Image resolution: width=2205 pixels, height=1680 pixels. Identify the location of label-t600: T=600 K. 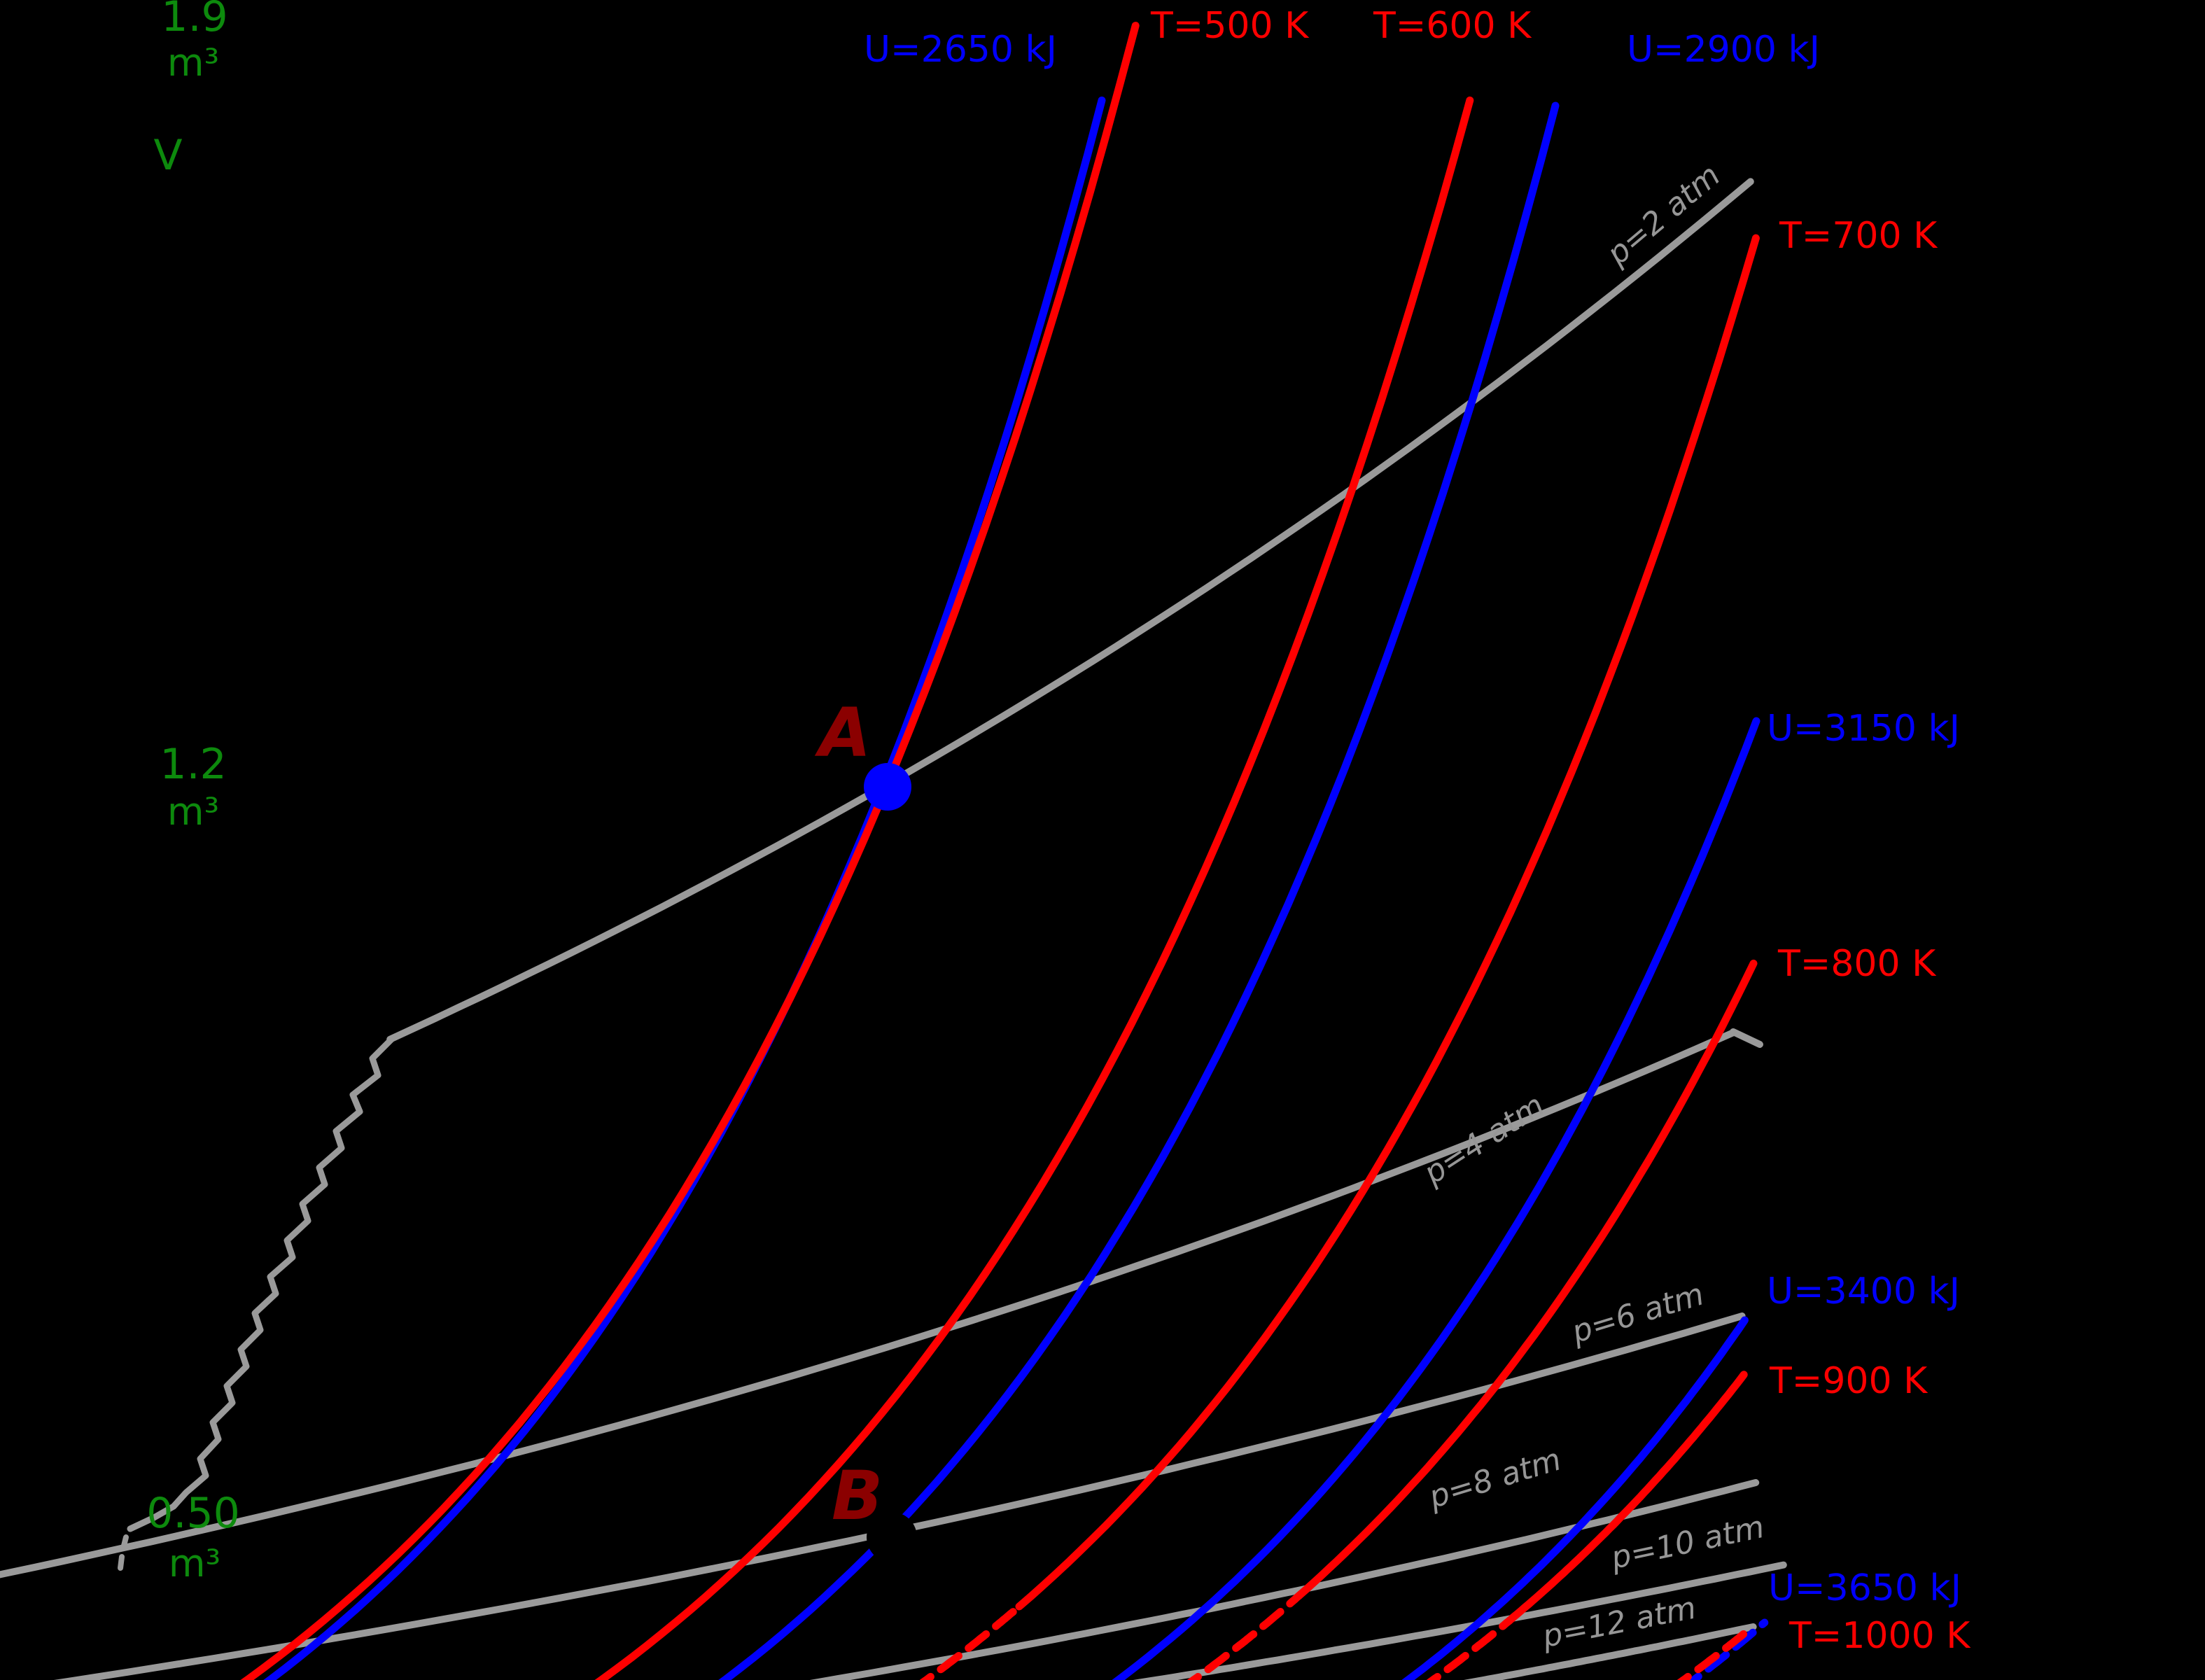
(1452, 26).